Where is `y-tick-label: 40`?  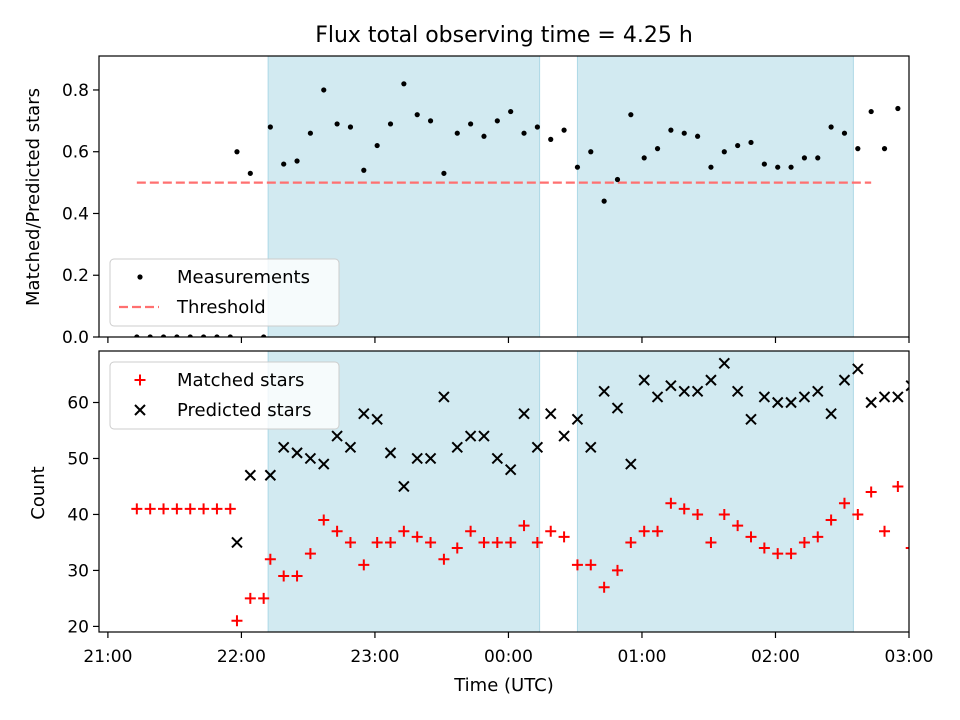 y-tick-label: 40 is located at coordinates (78, 515).